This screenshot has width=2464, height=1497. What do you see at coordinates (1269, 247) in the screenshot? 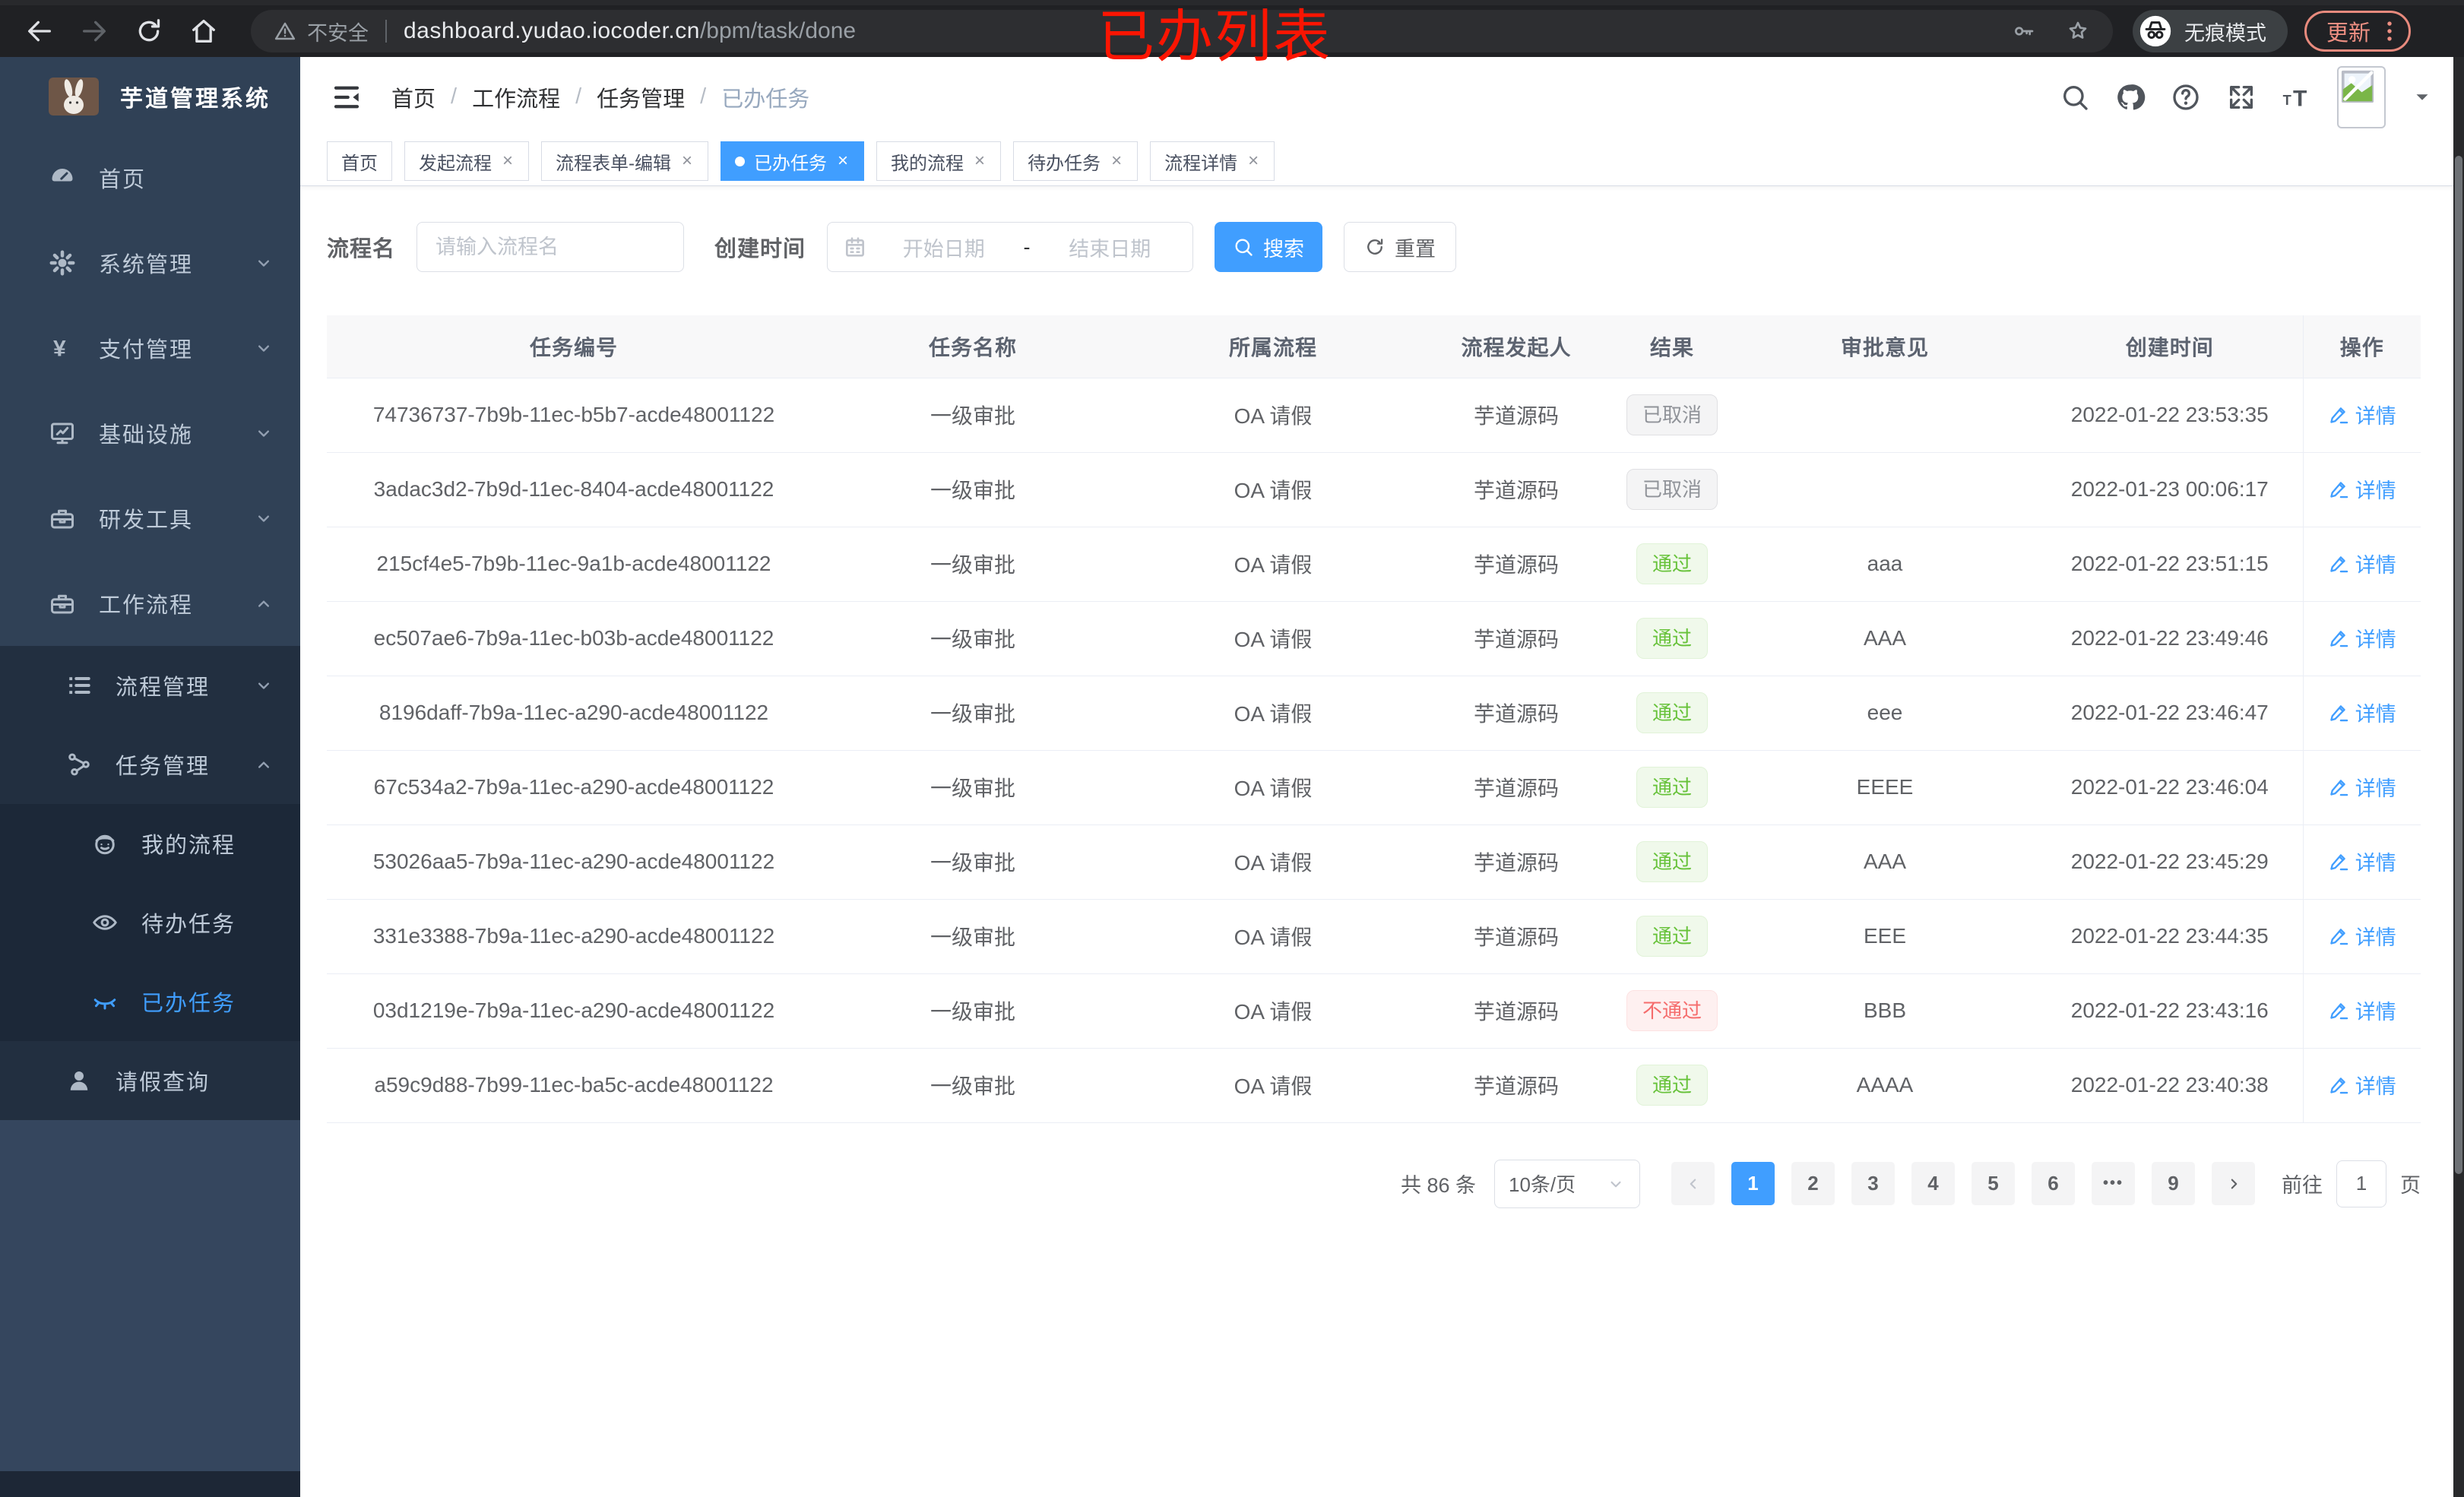
I see `search-button: 搜索` at bounding box center [1269, 247].